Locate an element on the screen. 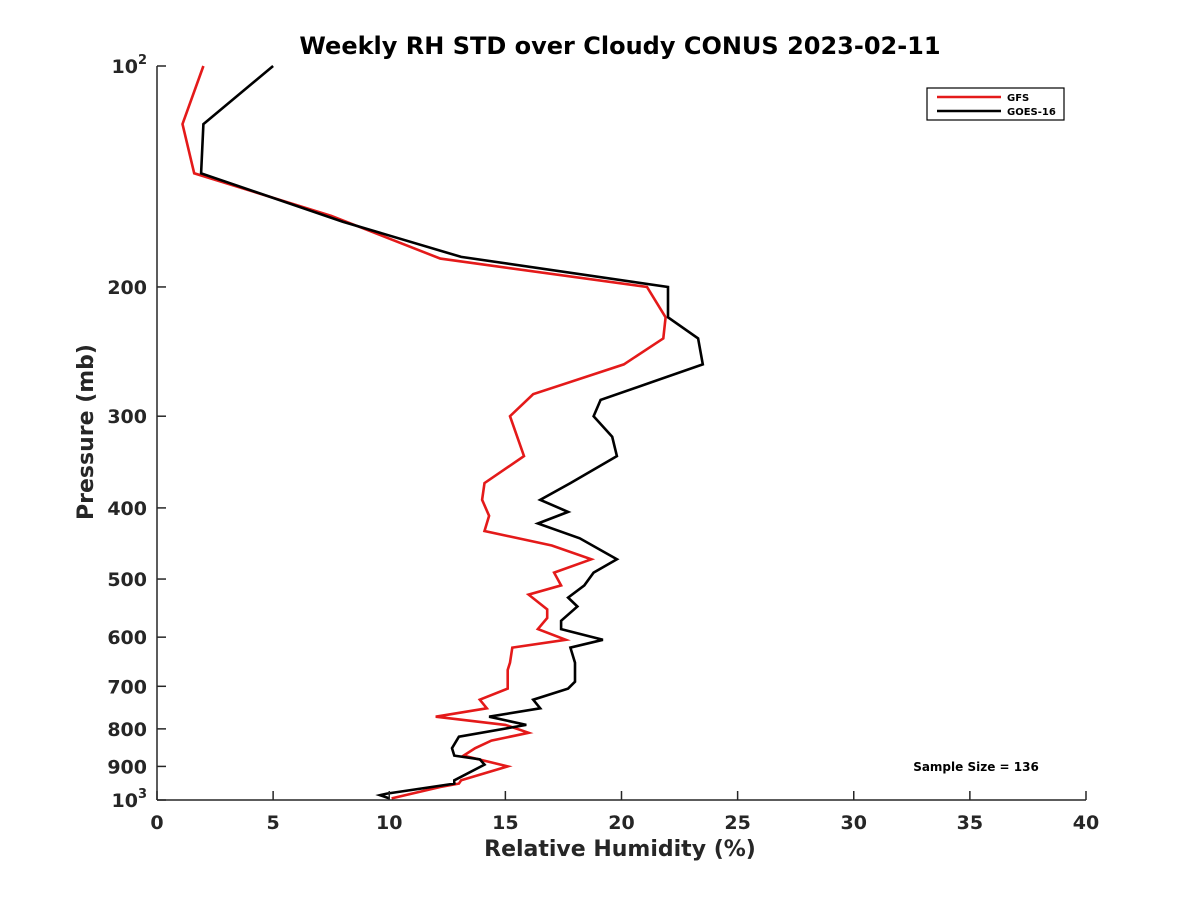  y-axis: 10² 200 300 400 500 600 700 800 900 10³ is located at coordinates (136, 432).